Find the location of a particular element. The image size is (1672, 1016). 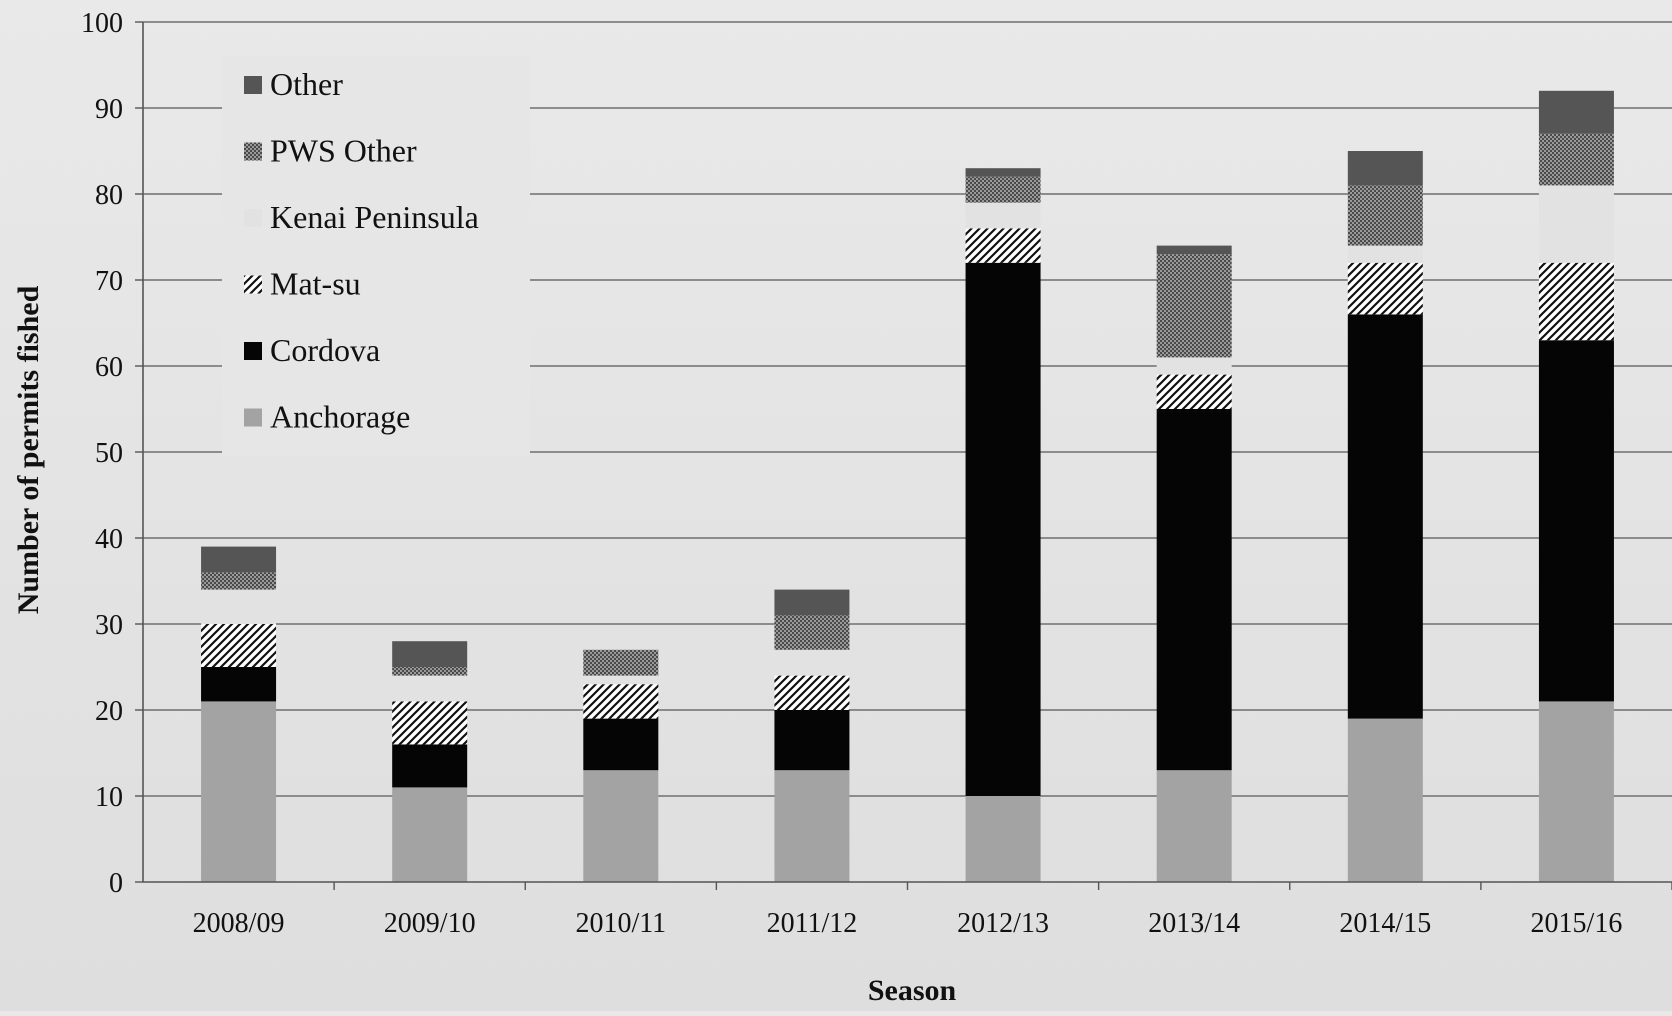

legend-label: PWS Other is located at coordinates (343, 151).